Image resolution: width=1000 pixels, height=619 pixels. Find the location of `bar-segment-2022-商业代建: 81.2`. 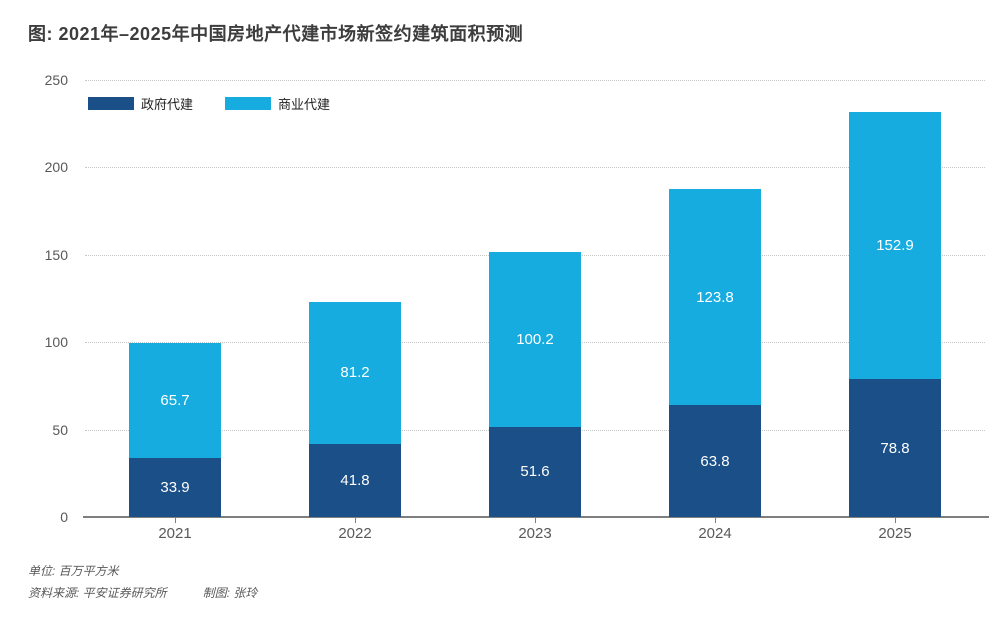

bar-segment-2022-商业代建: 81.2 is located at coordinates (355, 372).